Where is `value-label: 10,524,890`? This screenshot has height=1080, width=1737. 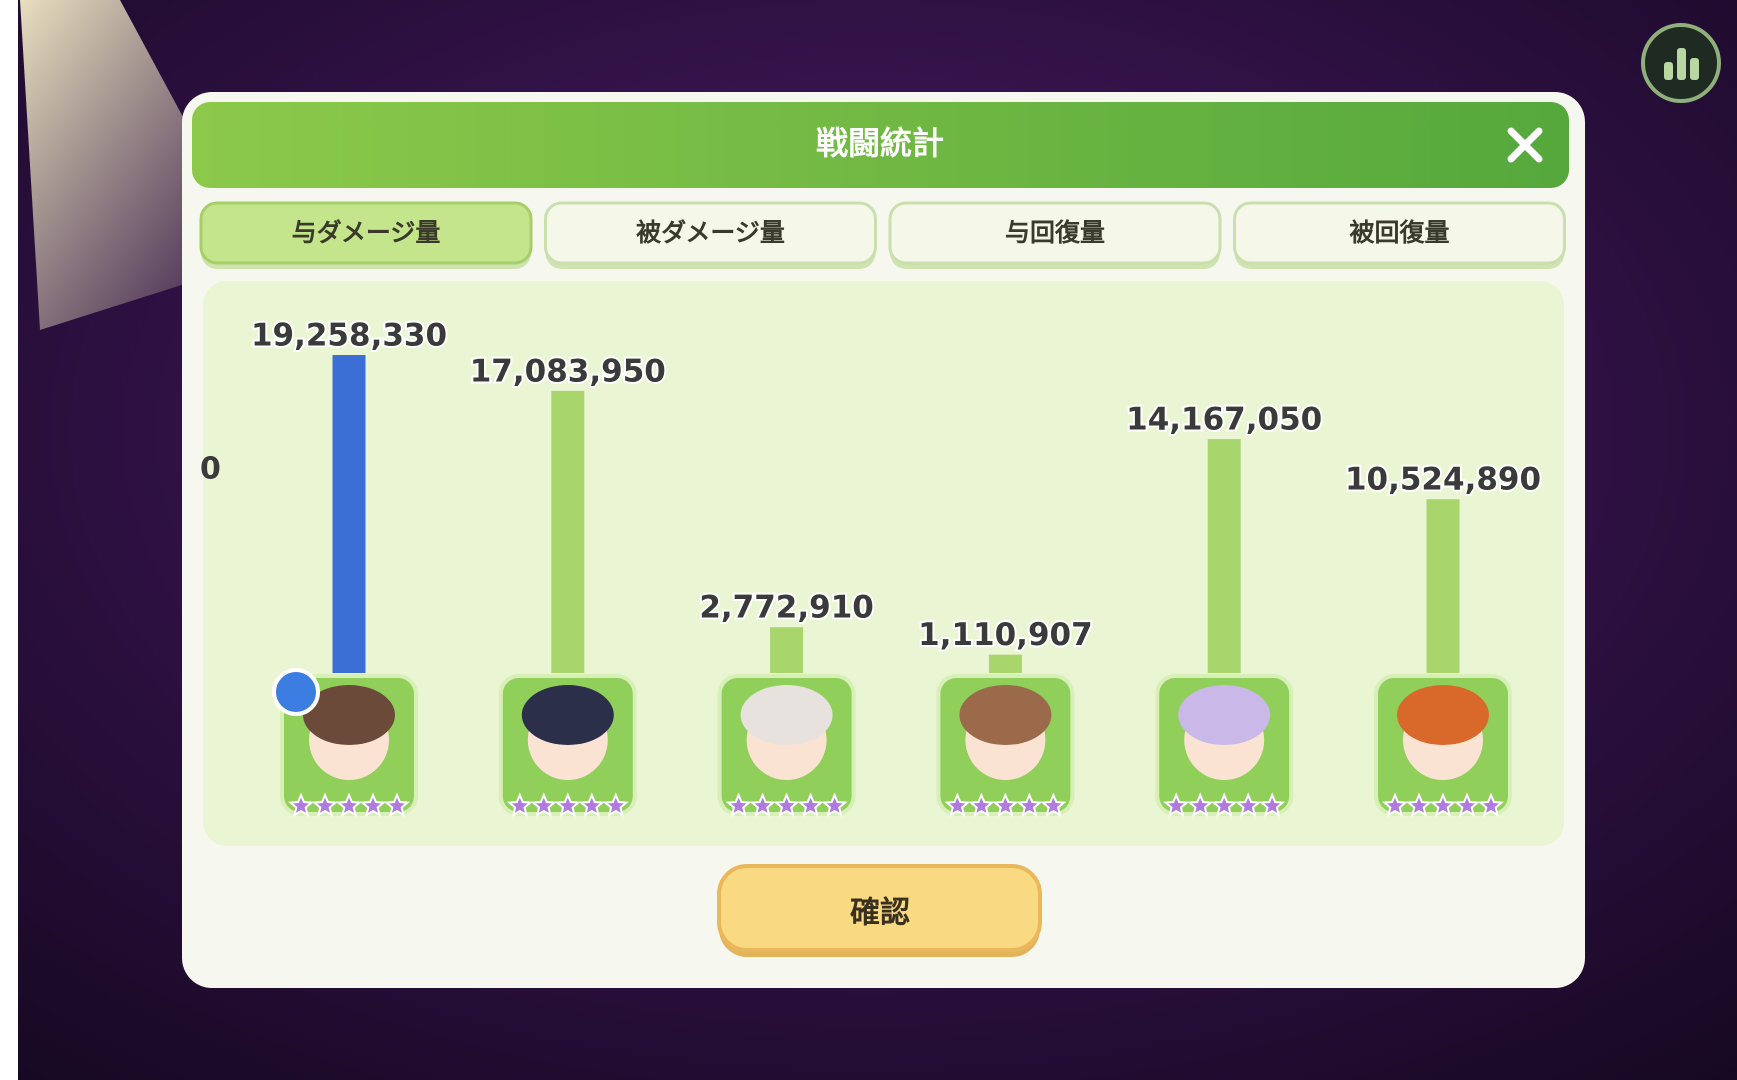
value-label: 10,524,890 is located at coordinates (1443, 480).